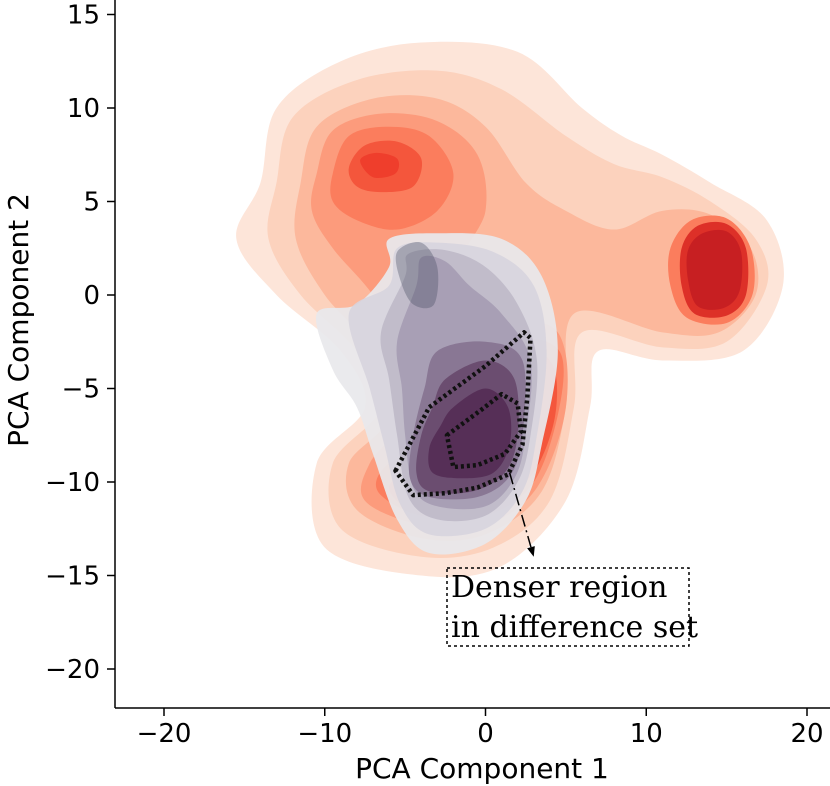 The image size is (830, 786). Describe the element at coordinates (18, 320) in the screenshot. I see `y-axis-label: PCA Component 2` at that location.